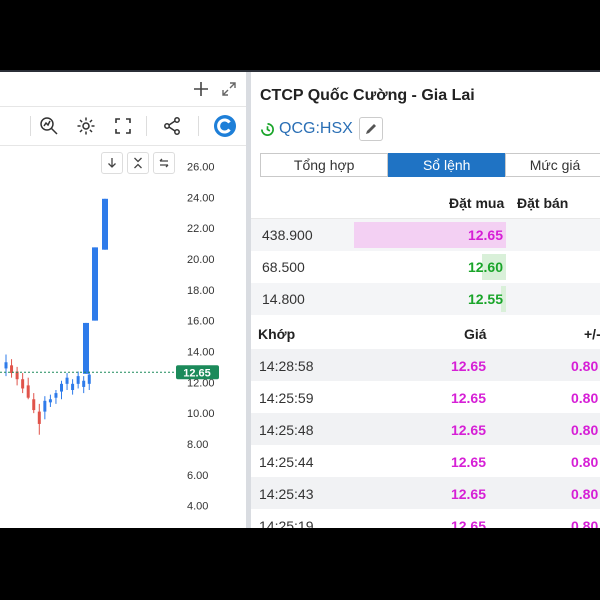  What do you see at coordinates (425, 198) in the screenshot?
I see `order-book-header: Đặt mua Đặt bán` at bounding box center [425, 198].